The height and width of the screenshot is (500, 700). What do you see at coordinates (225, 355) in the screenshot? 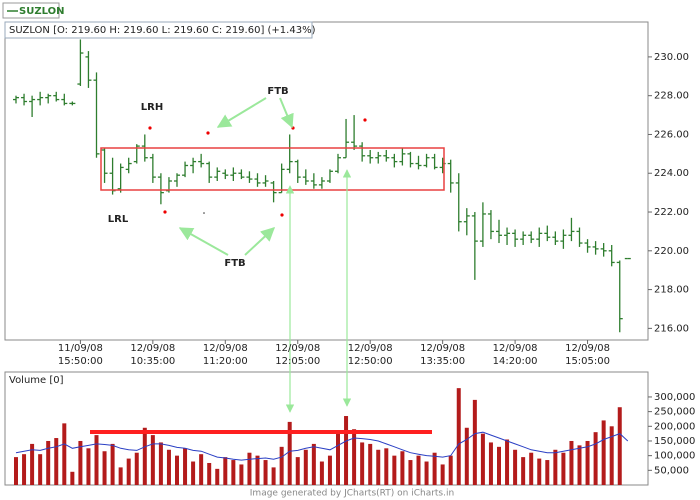
I see `x-tick-label: 12/09/08 11:20:00` at bounding box center [225, 355].